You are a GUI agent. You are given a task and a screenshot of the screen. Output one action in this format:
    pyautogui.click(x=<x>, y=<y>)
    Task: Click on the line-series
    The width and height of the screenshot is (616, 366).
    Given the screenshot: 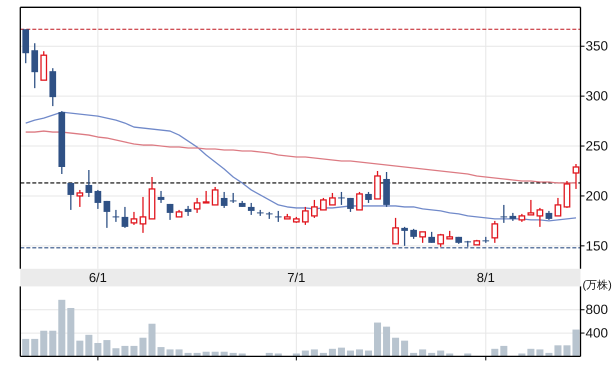 What is the action you would take?
    pyautogui.click(x=301, y=157)
    